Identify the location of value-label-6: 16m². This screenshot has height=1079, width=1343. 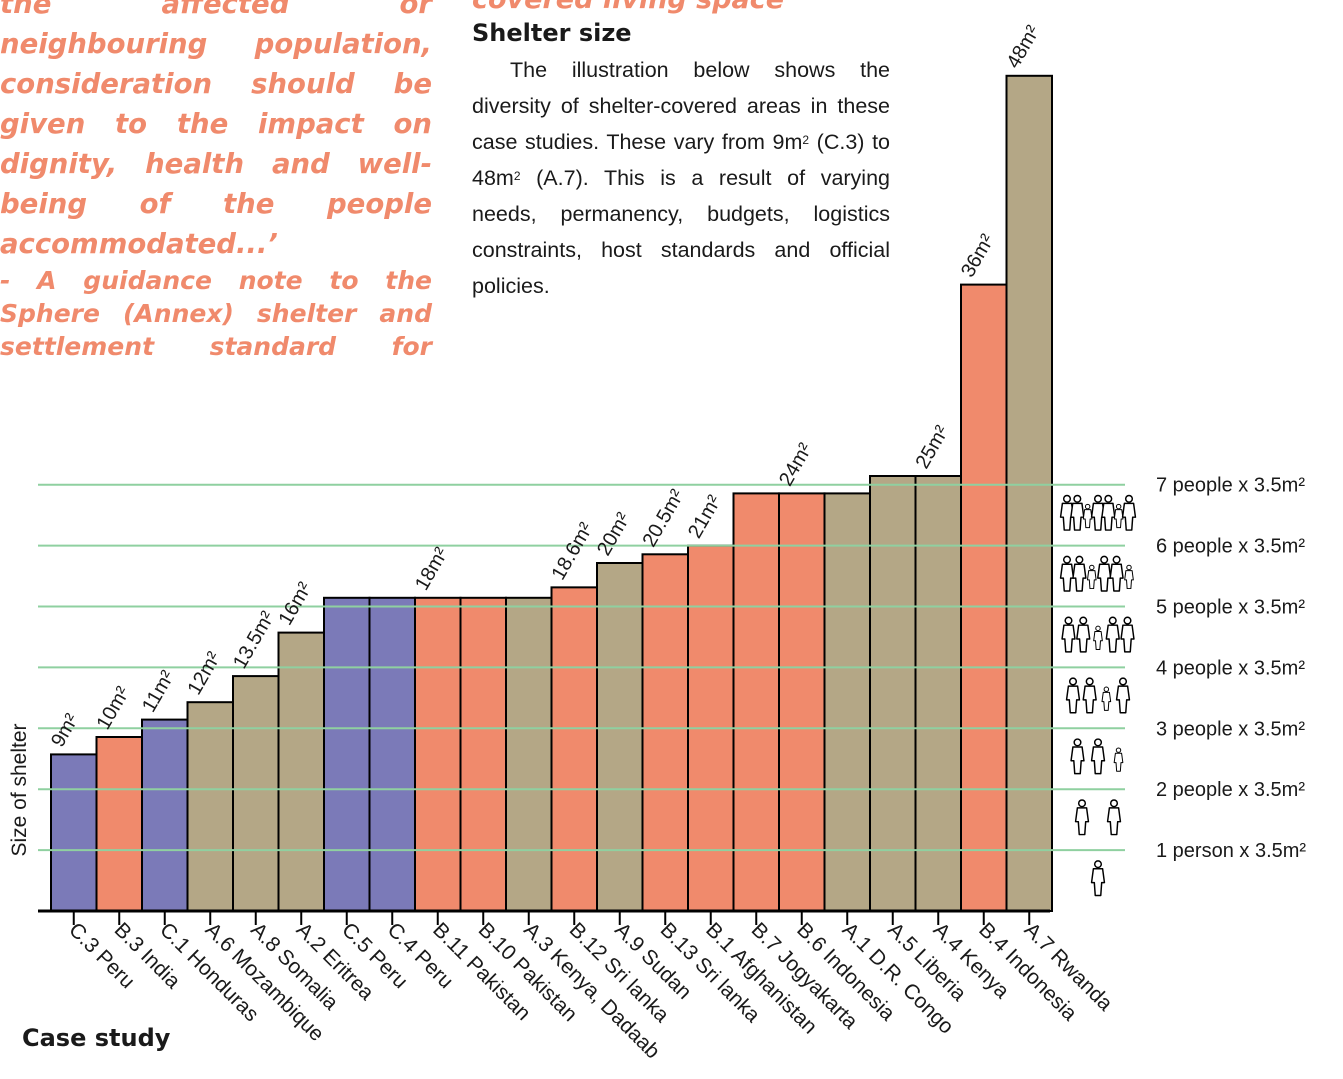
(296, 603).